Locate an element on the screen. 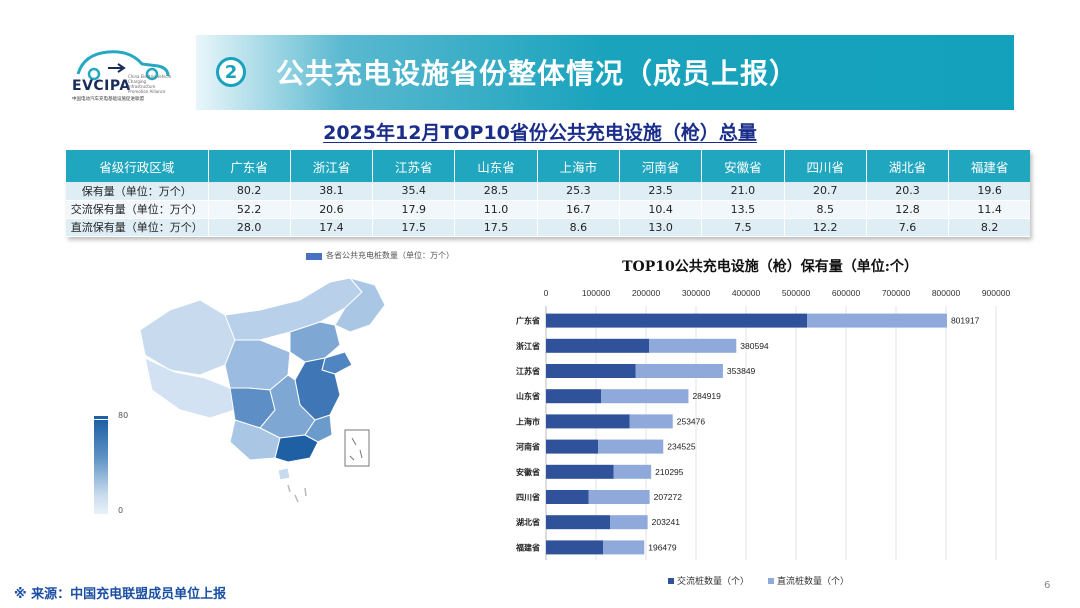  table-cell: 8.6 is located at coordinates (578, 227).